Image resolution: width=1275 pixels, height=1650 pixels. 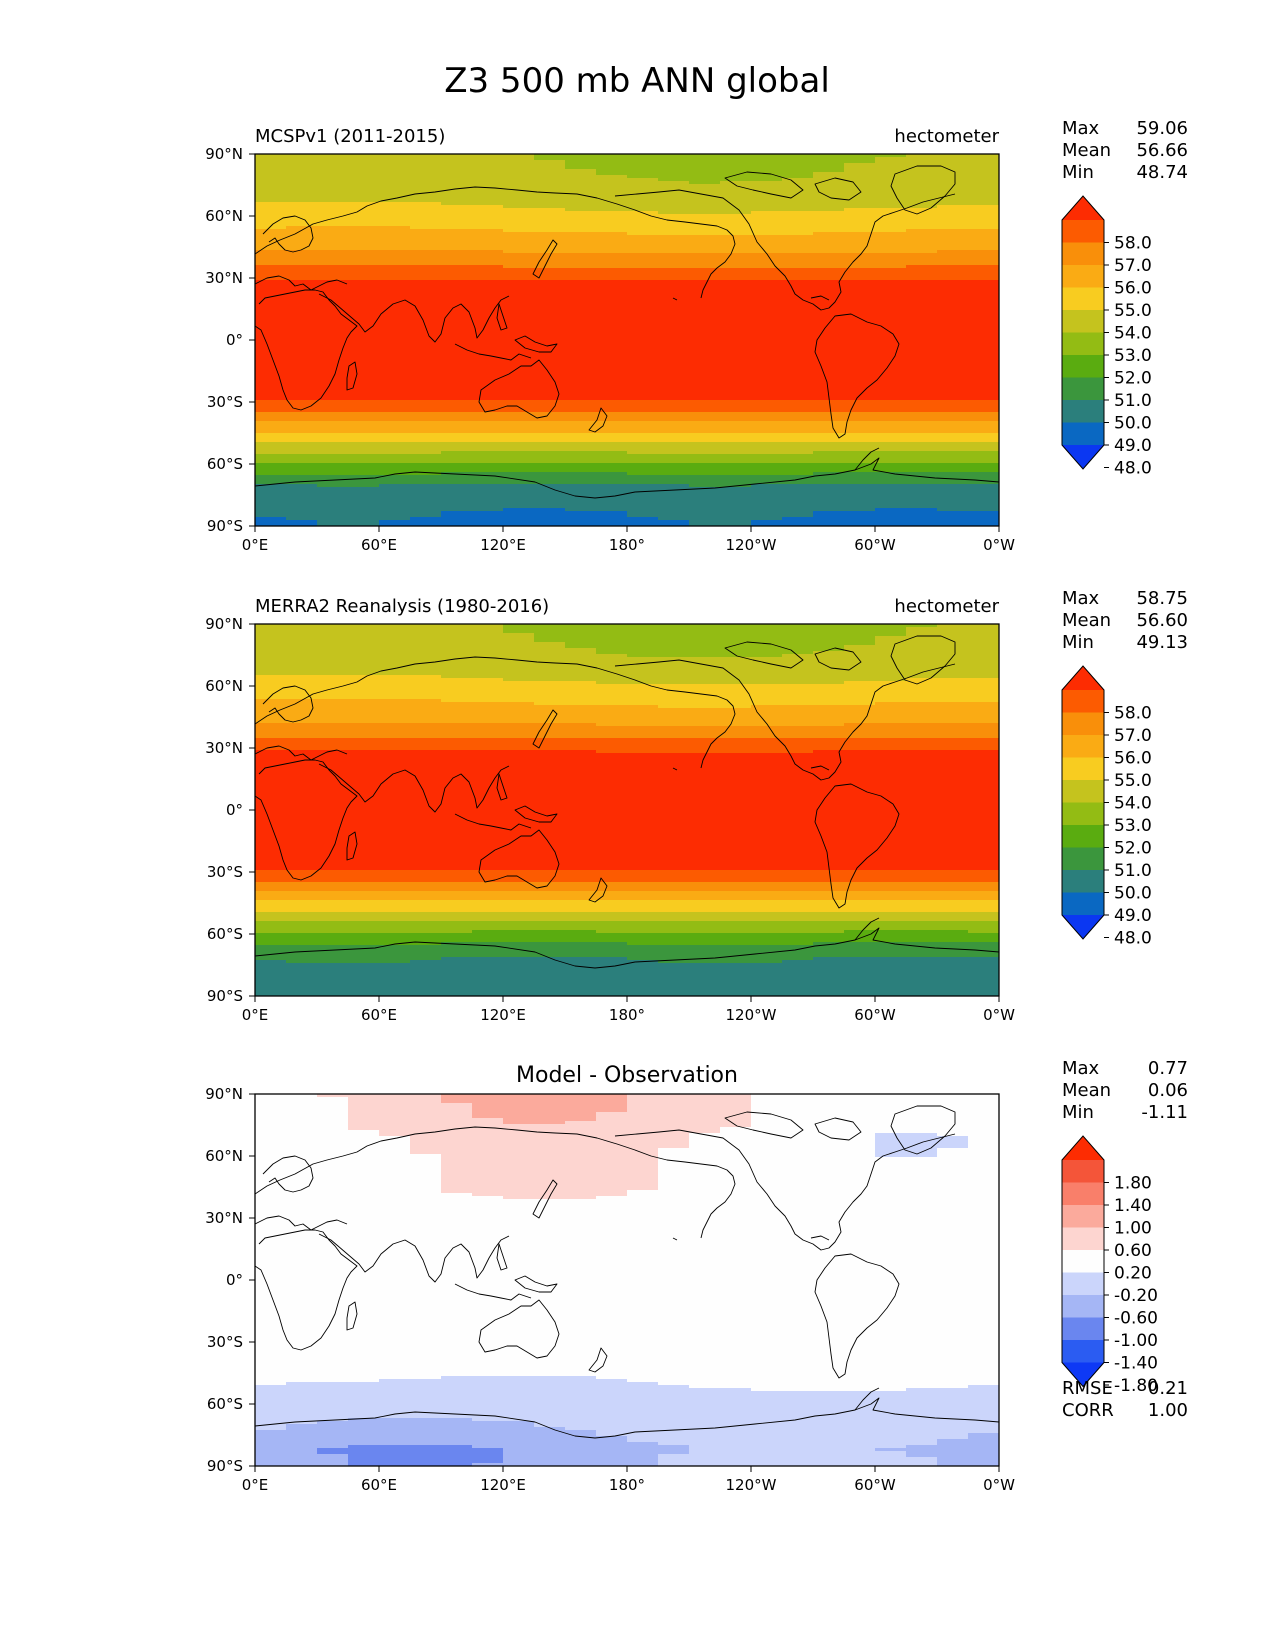 I want to click on panel-units: hectometer, so click(x=946, y=136).